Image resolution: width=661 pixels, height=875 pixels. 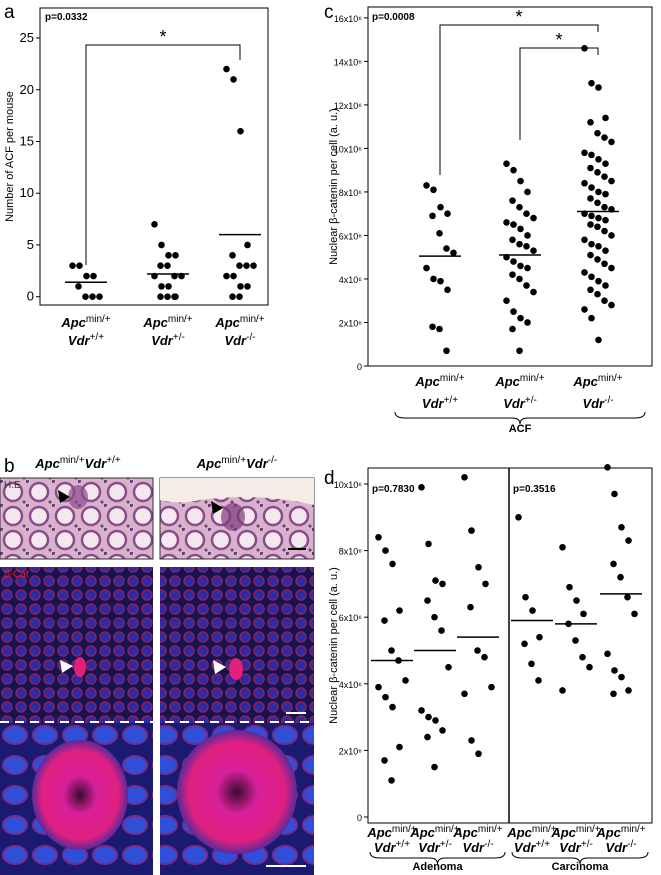 I want to click on significance-bracket, so click(x=559, y=93).